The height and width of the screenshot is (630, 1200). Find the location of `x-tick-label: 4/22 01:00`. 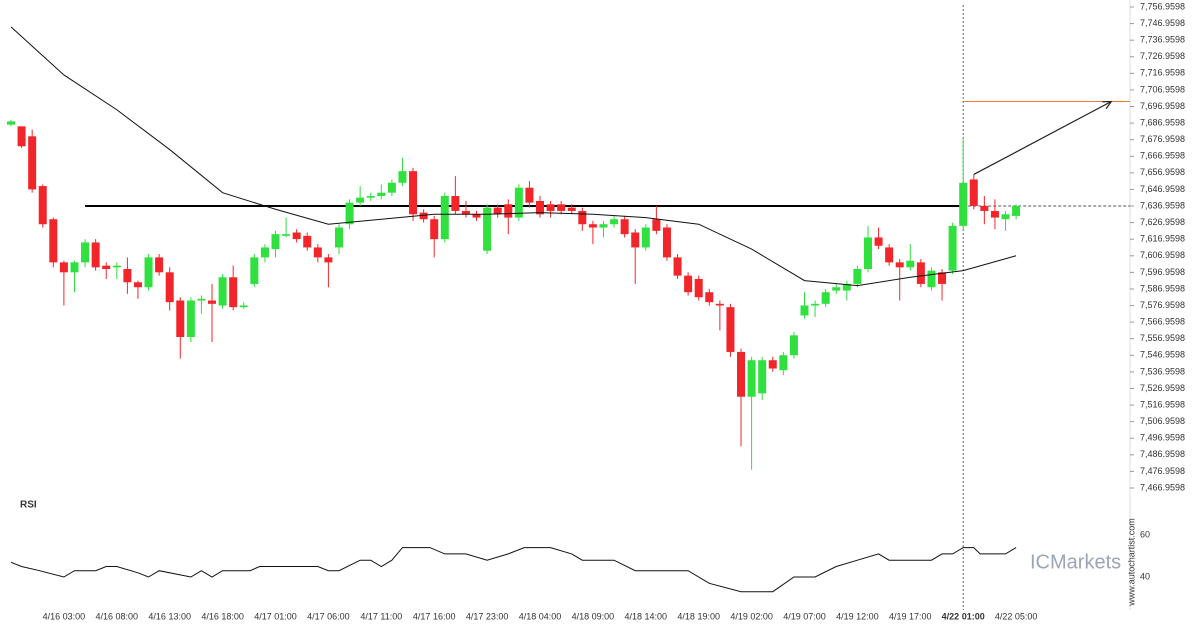

x-tick-label: 4/22 01:00 is located at coordinates (963, 616).